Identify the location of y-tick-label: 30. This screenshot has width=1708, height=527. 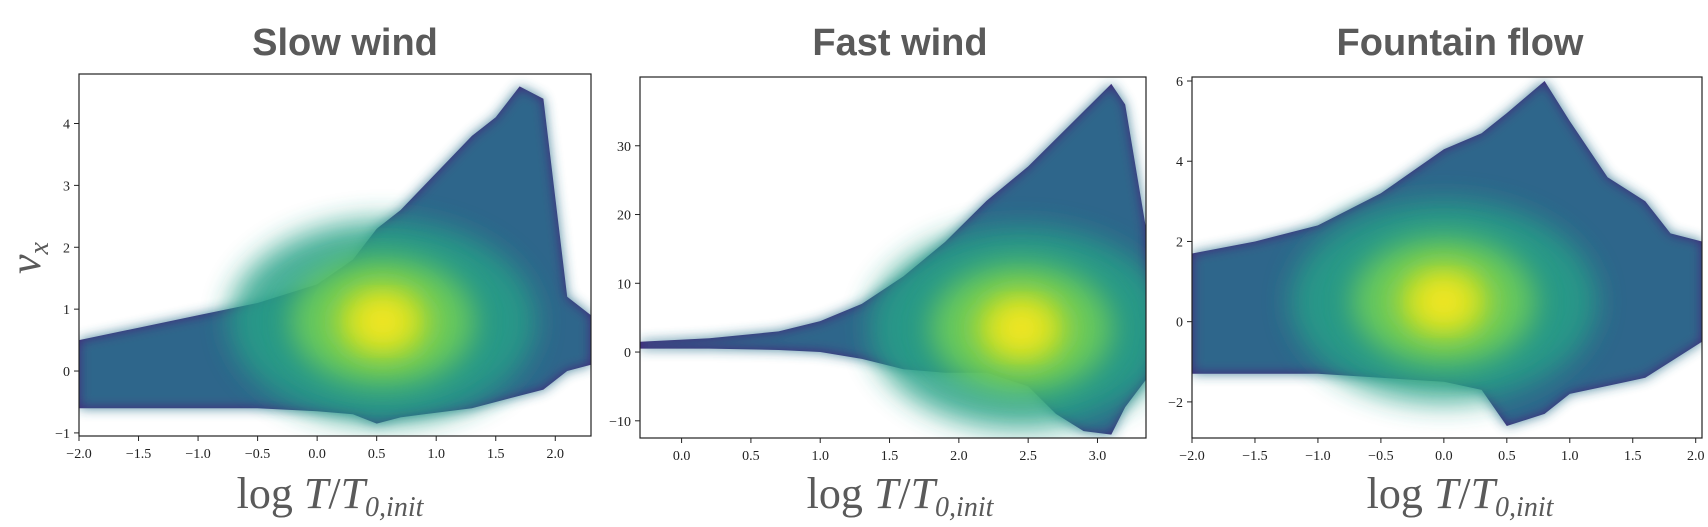
(624, 147).